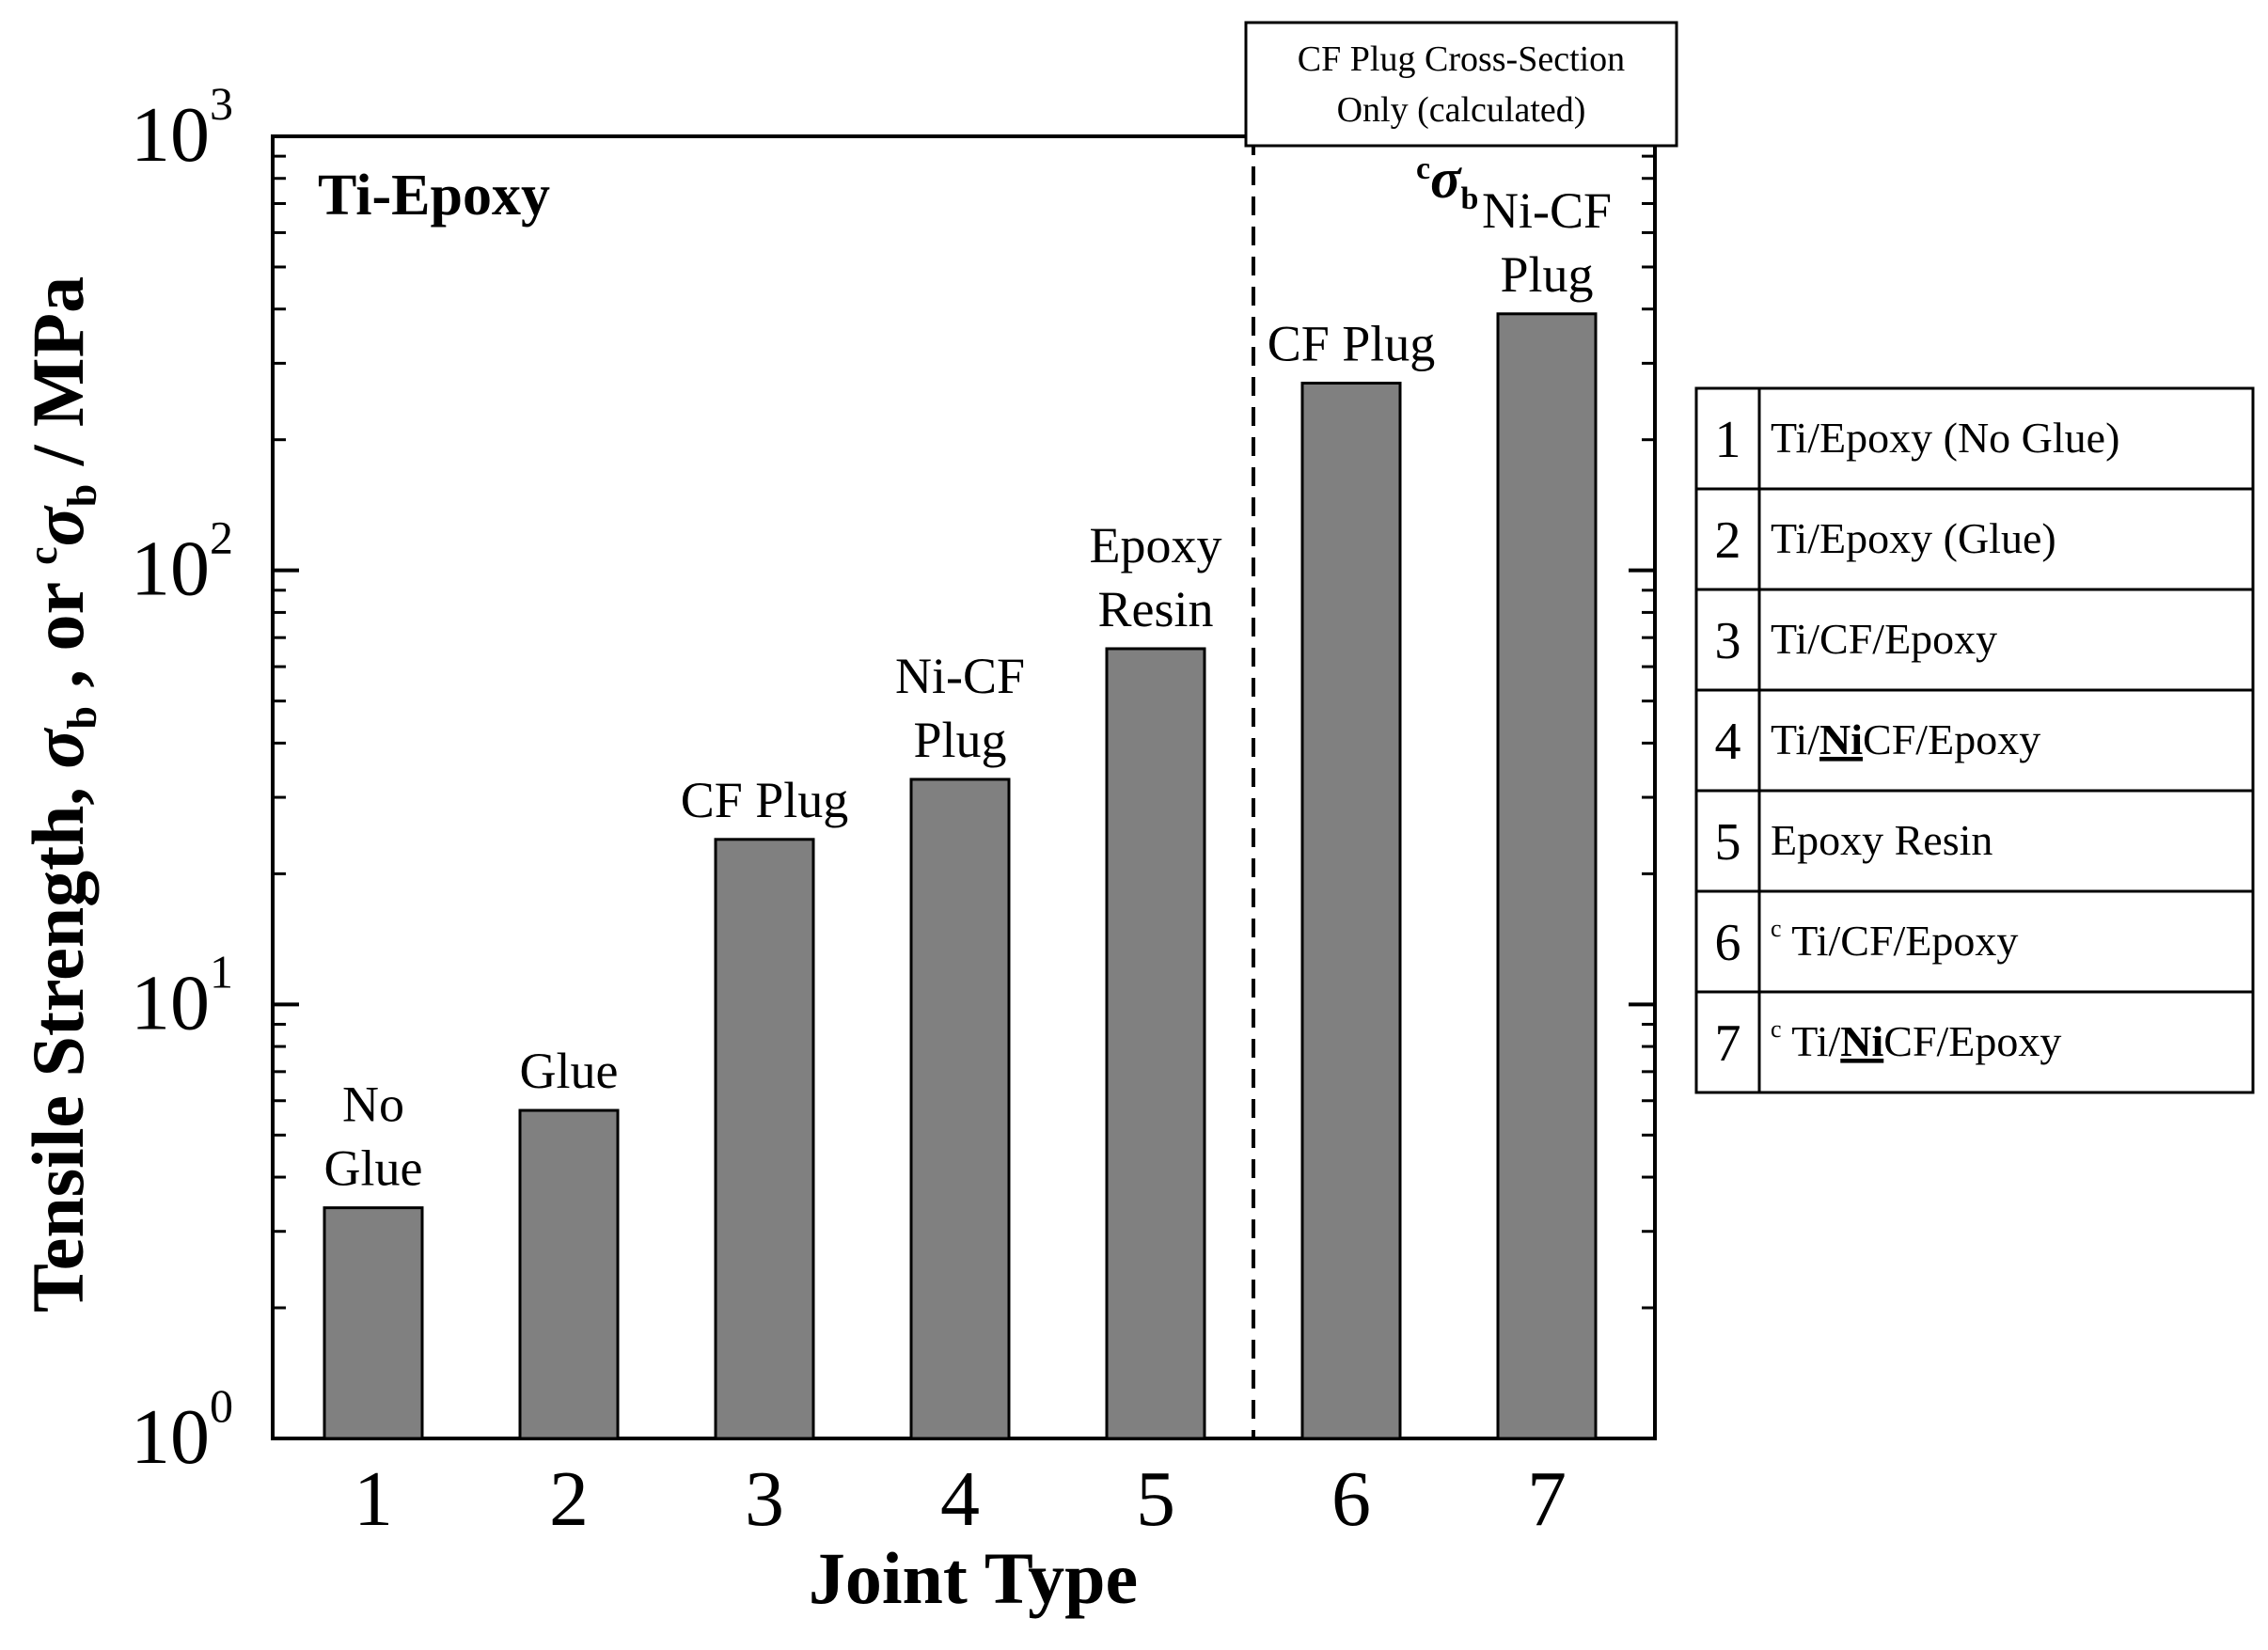 The width and height of the screenshot is (2268, 1650). I want to click on x-tick-label: 5, so click(1155, 1499).